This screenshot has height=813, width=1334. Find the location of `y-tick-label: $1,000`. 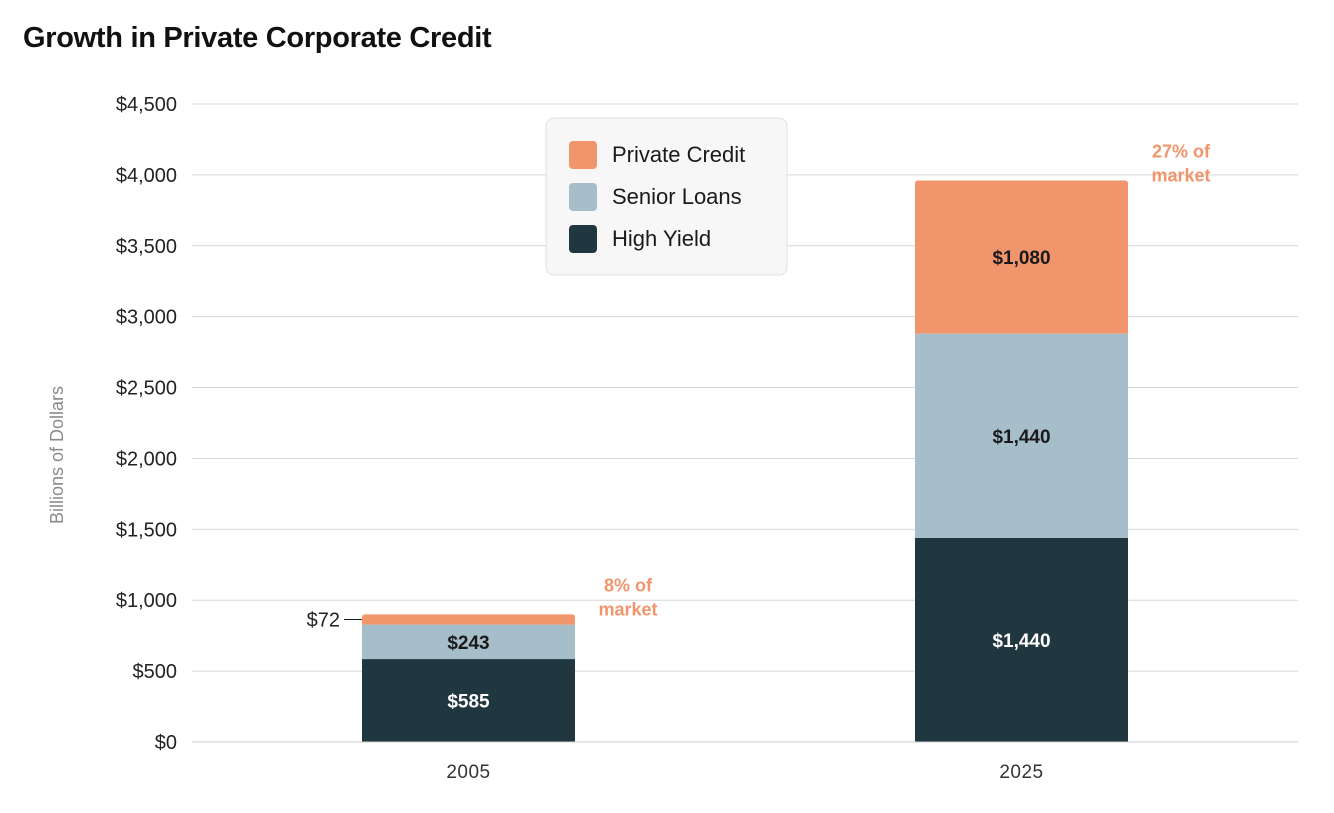

y-tick-label: $1,000 is located at coordinates (146, 601).